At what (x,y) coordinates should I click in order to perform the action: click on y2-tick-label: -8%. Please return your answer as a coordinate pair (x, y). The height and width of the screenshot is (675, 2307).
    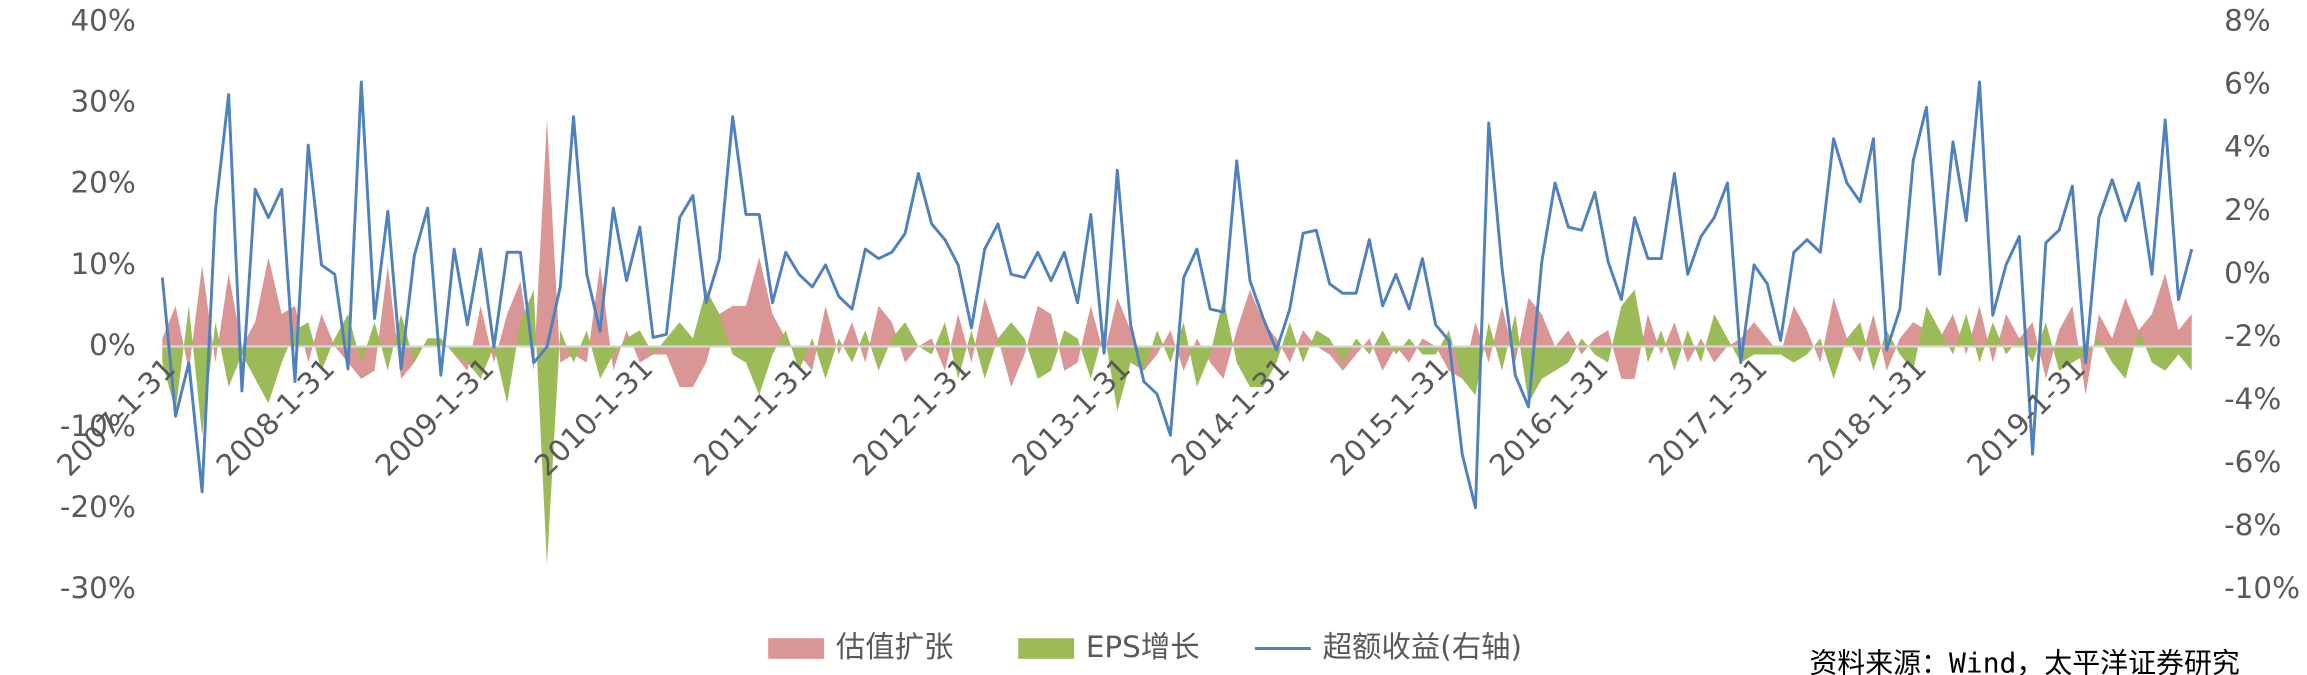
    Looking at the image, I should click on (2252, 525).